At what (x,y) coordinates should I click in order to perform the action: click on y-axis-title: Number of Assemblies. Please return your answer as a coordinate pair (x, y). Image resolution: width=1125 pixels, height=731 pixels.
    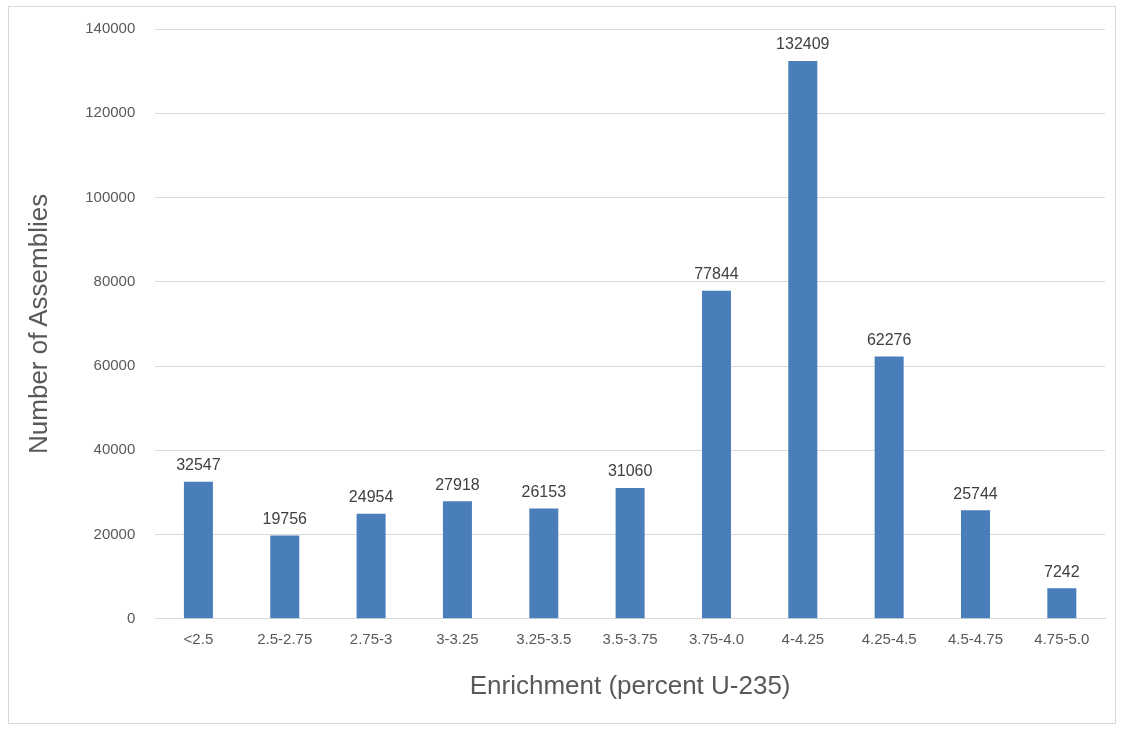
    Looking at the image, I should click on (37, 323).